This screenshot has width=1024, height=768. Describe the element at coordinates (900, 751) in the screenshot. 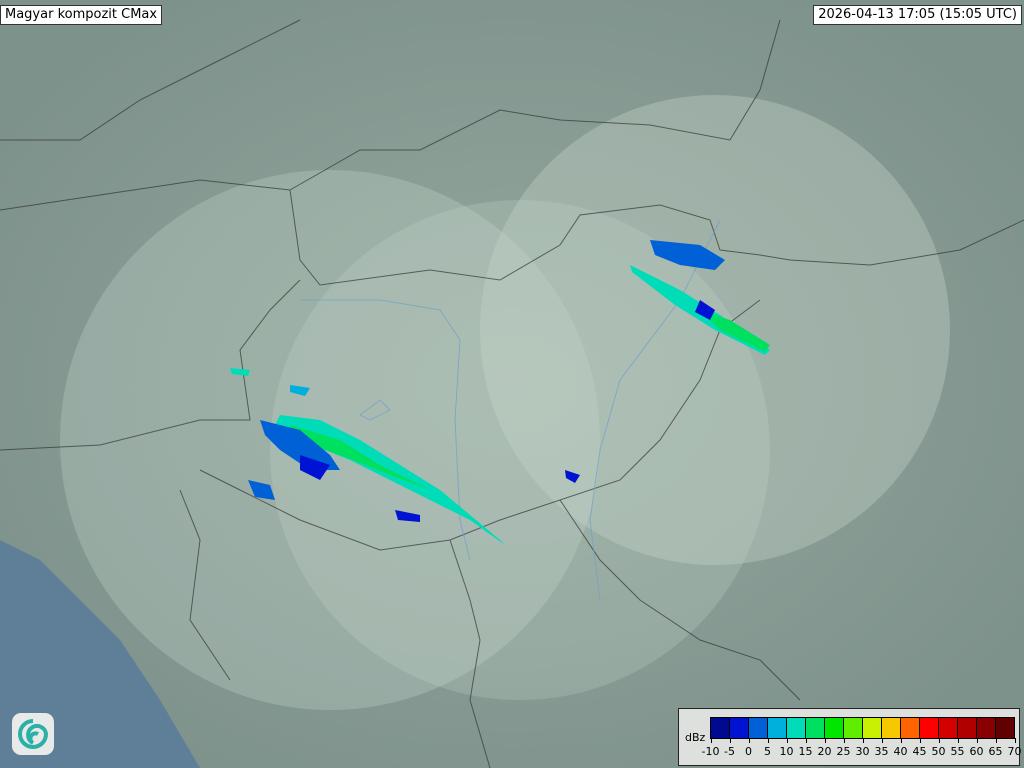

I see `legend-tick-label: 40` at that location.